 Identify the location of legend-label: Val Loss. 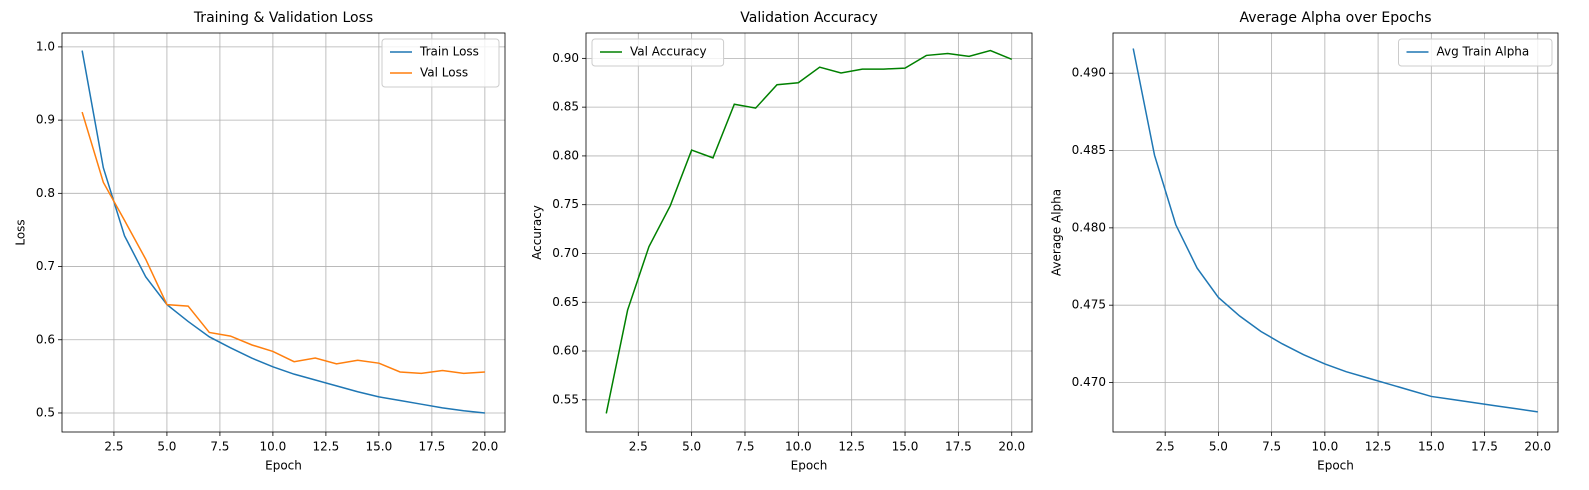
(444, 73).